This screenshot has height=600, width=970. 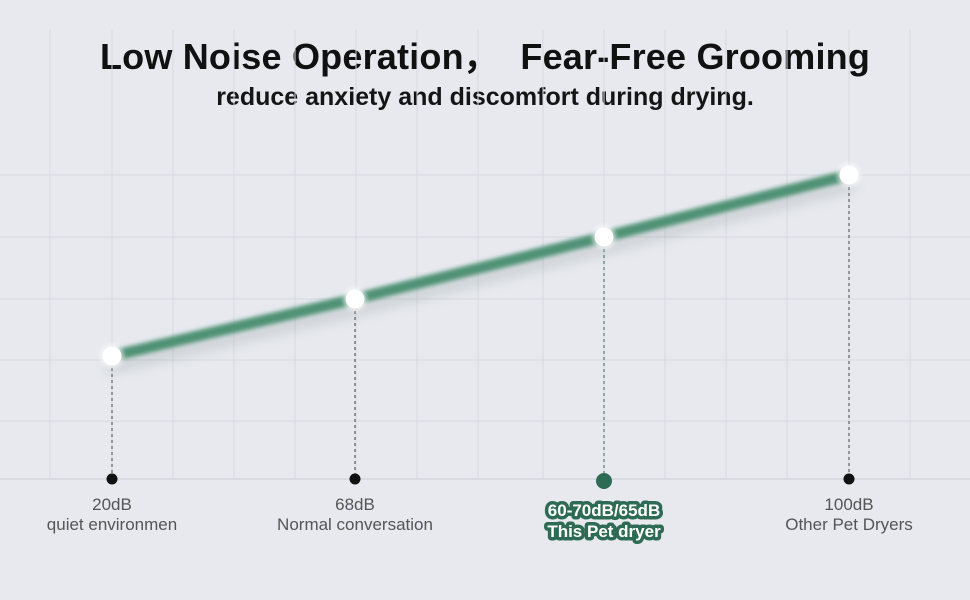 I want to click on x-label-value: 68dB, so click(x=355, y=504).